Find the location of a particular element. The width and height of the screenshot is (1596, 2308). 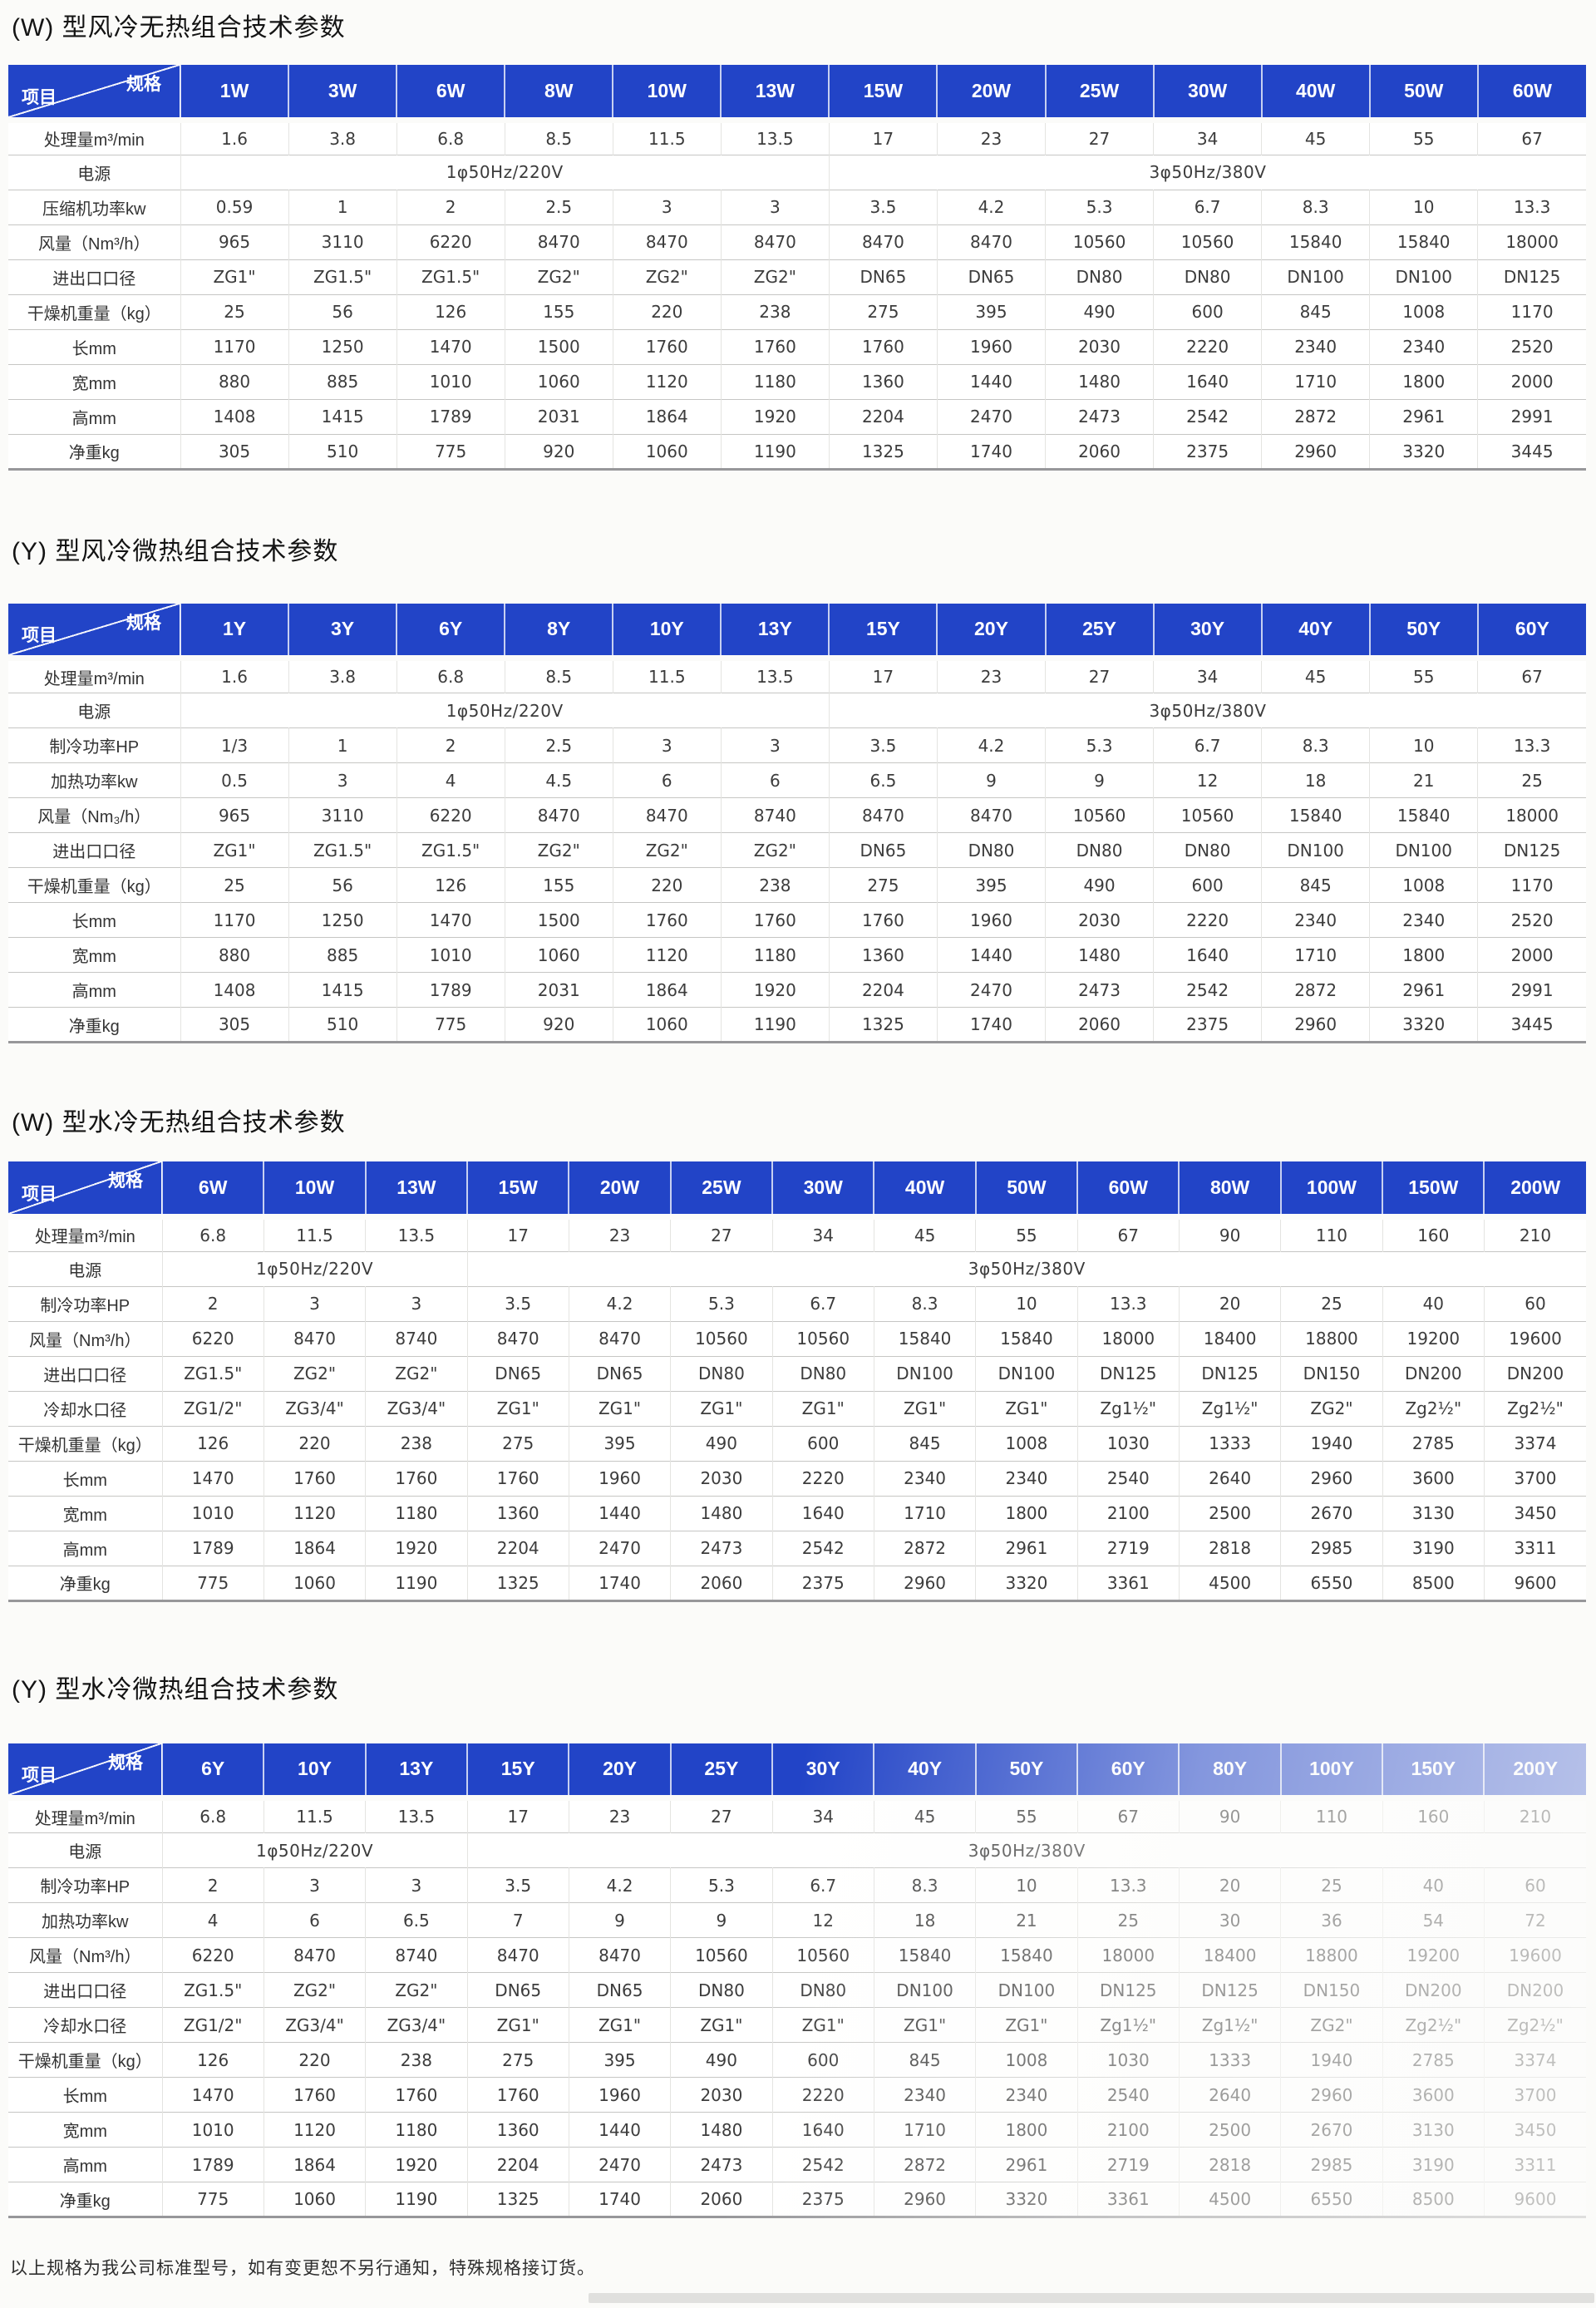

row-label: 处理量m³/min is located at coordinates (94, 676).